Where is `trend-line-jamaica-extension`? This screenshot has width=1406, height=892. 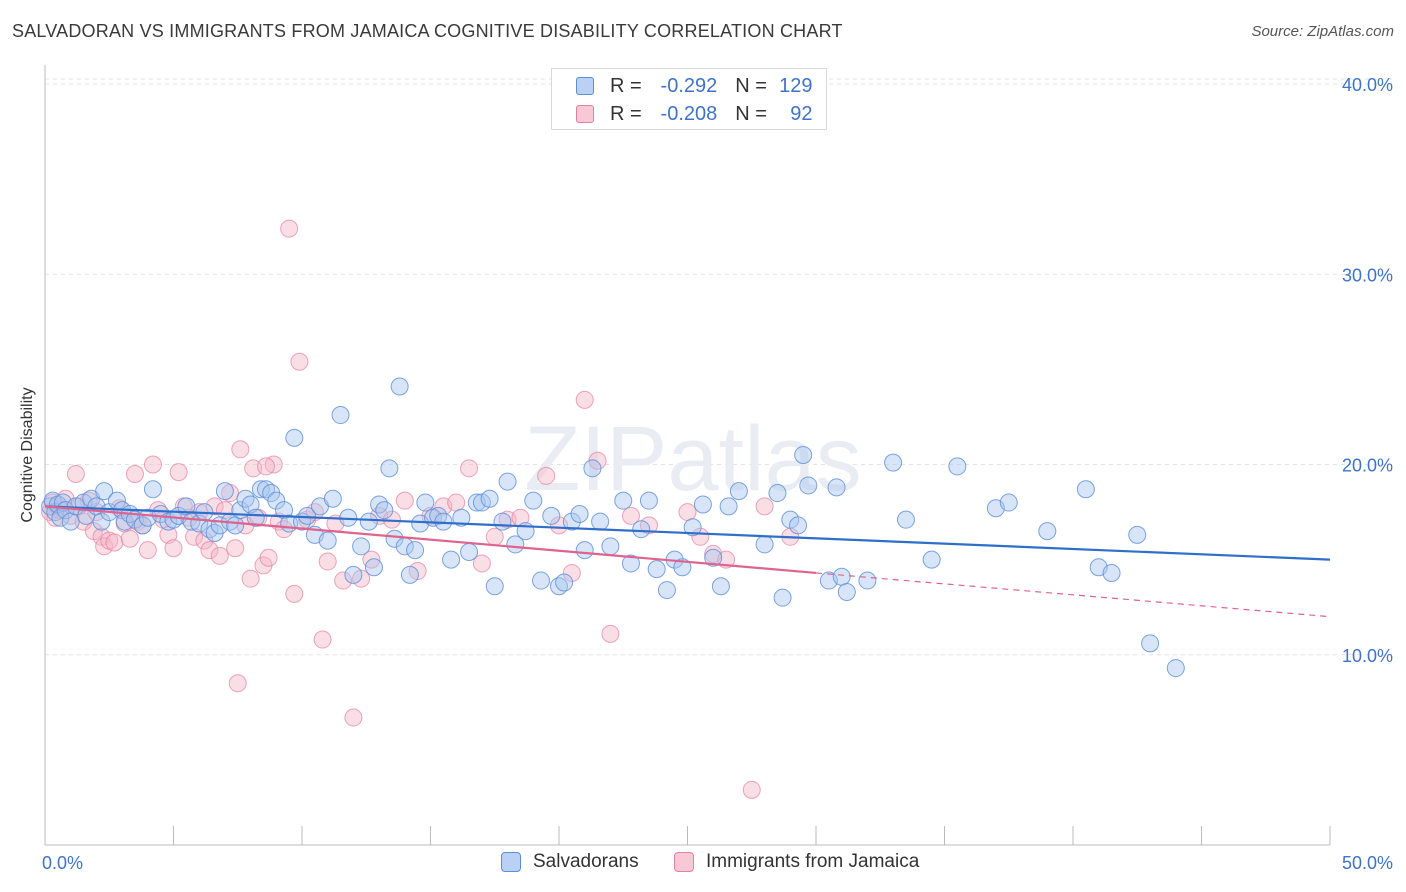 trend-line-jamaica-extension is located at coordinates (1073, 595).